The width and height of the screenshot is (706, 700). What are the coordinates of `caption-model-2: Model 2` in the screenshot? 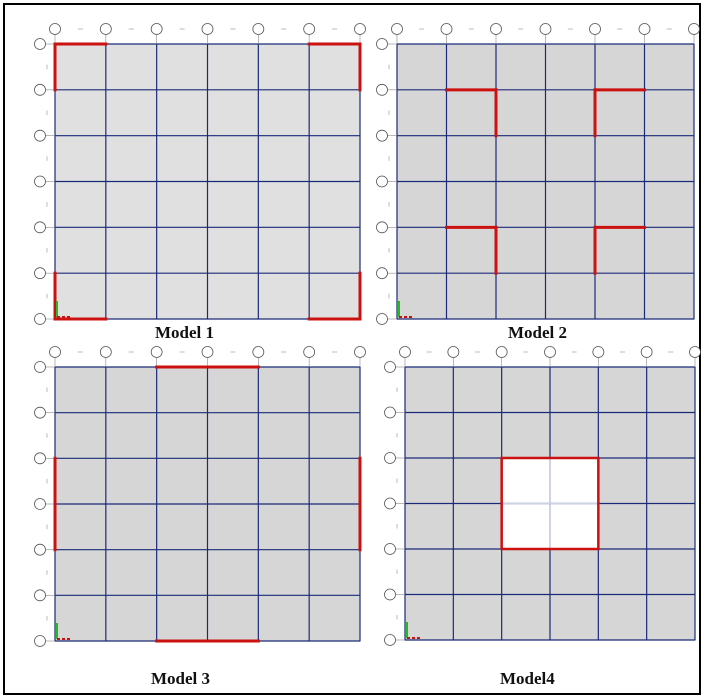 It's located at (538, 332).